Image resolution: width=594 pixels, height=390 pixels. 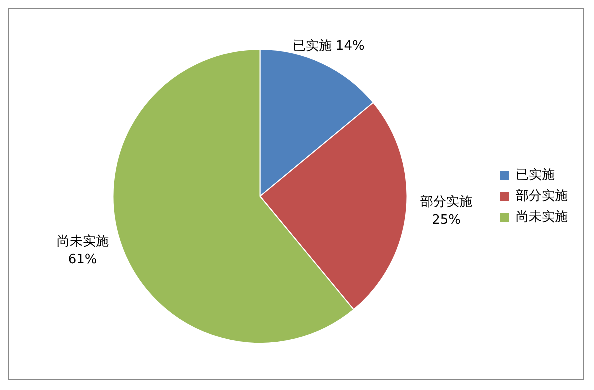 What do you see at coordinates (542, 217) in the screenshot?
I see `legend-label: 尚未实施` at bounding box center [542, 217].